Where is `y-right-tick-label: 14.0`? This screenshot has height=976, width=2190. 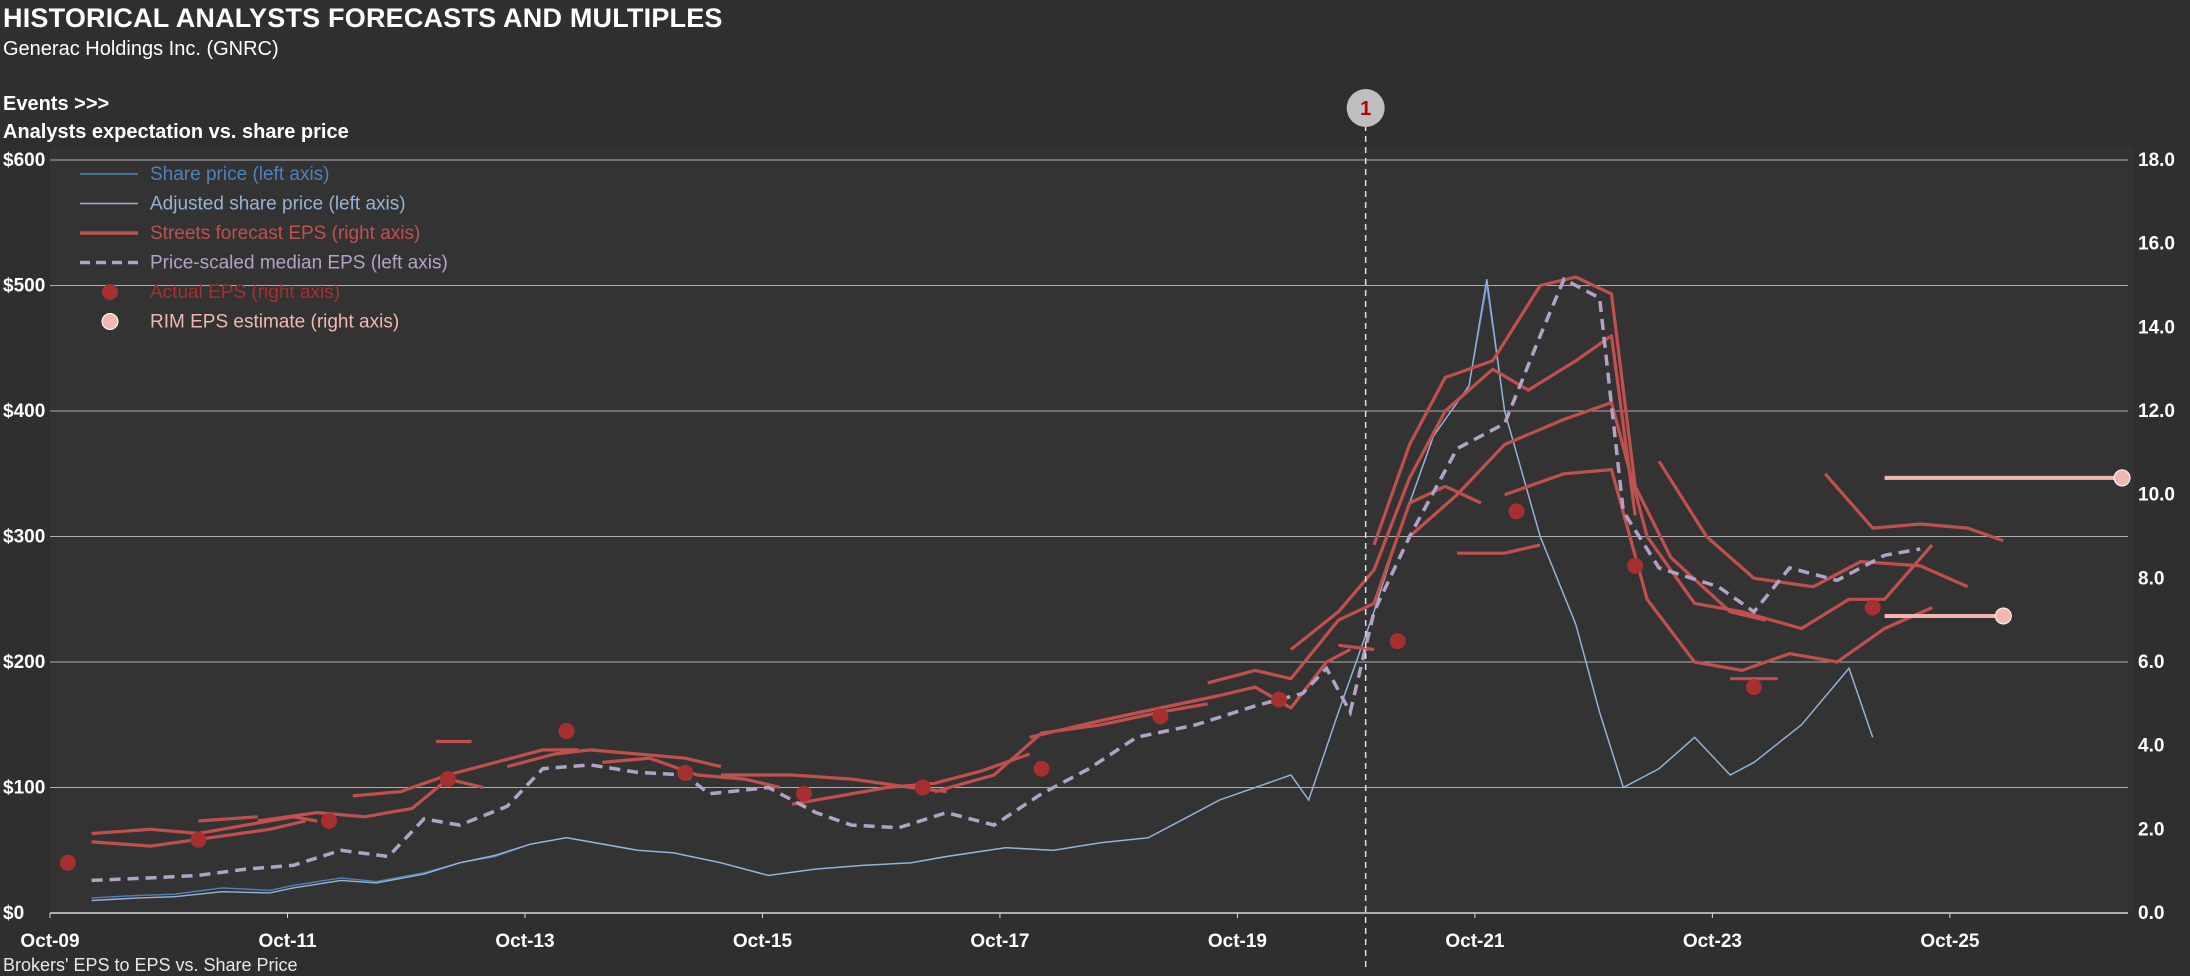
y-right-tick-label: 14.0 is located at coordinates (2156, 327).